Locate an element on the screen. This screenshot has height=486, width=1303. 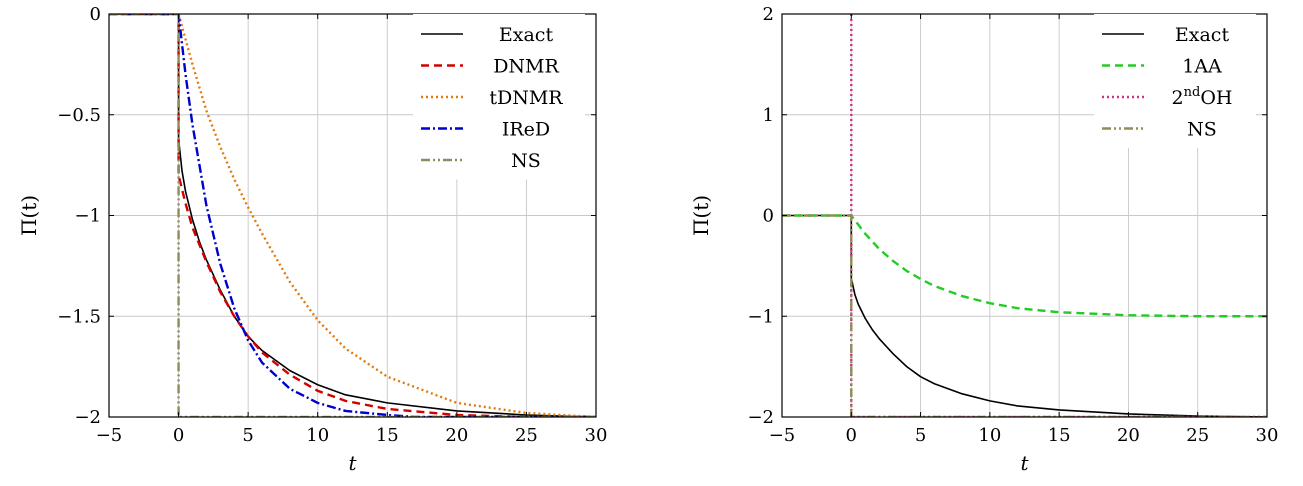
legend-label: 2ndOH is located at coordinates (1202, 97).